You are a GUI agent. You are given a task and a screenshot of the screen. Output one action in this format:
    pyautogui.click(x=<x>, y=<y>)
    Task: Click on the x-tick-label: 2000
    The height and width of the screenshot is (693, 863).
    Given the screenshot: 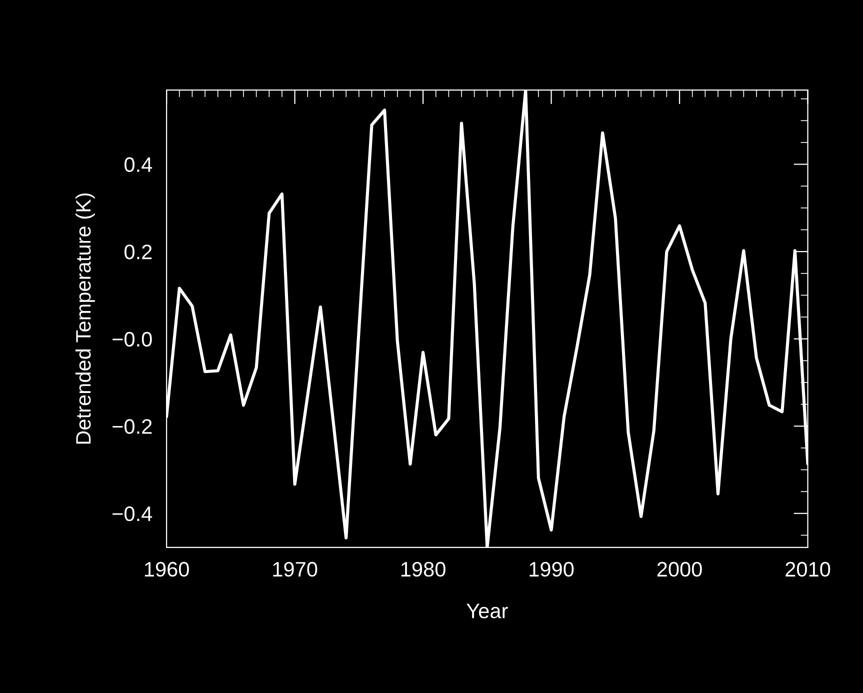 What is the action you would take?
    pyautogui.click(x=679, y=569)
    